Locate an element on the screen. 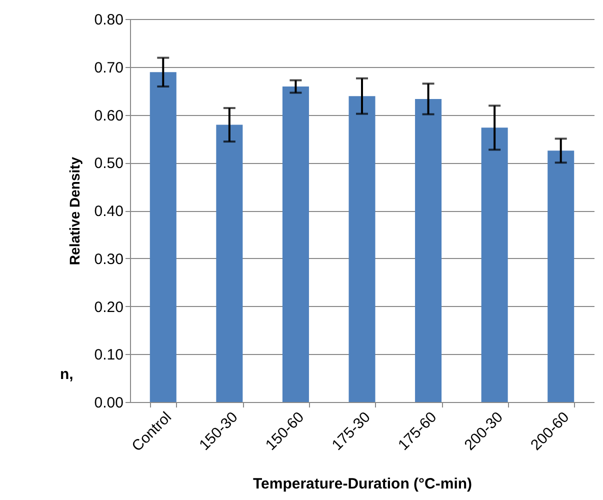 The image size is (603, 500). y-tick-label: 0.00 is located at coordinates (109, 403).